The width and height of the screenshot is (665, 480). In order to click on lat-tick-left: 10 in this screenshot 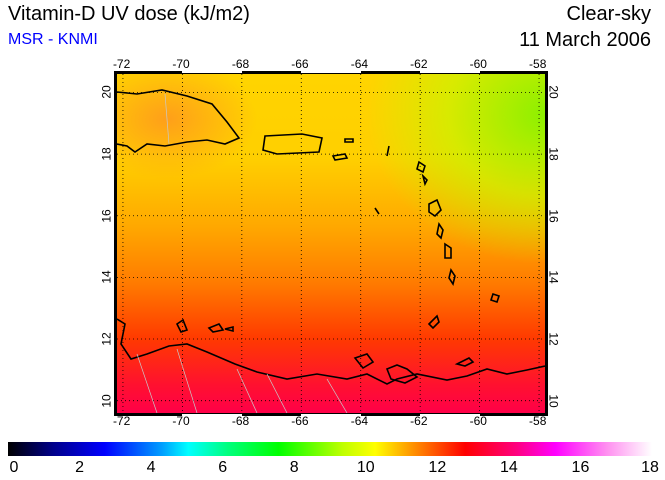, I will do `click(106, 400)`.